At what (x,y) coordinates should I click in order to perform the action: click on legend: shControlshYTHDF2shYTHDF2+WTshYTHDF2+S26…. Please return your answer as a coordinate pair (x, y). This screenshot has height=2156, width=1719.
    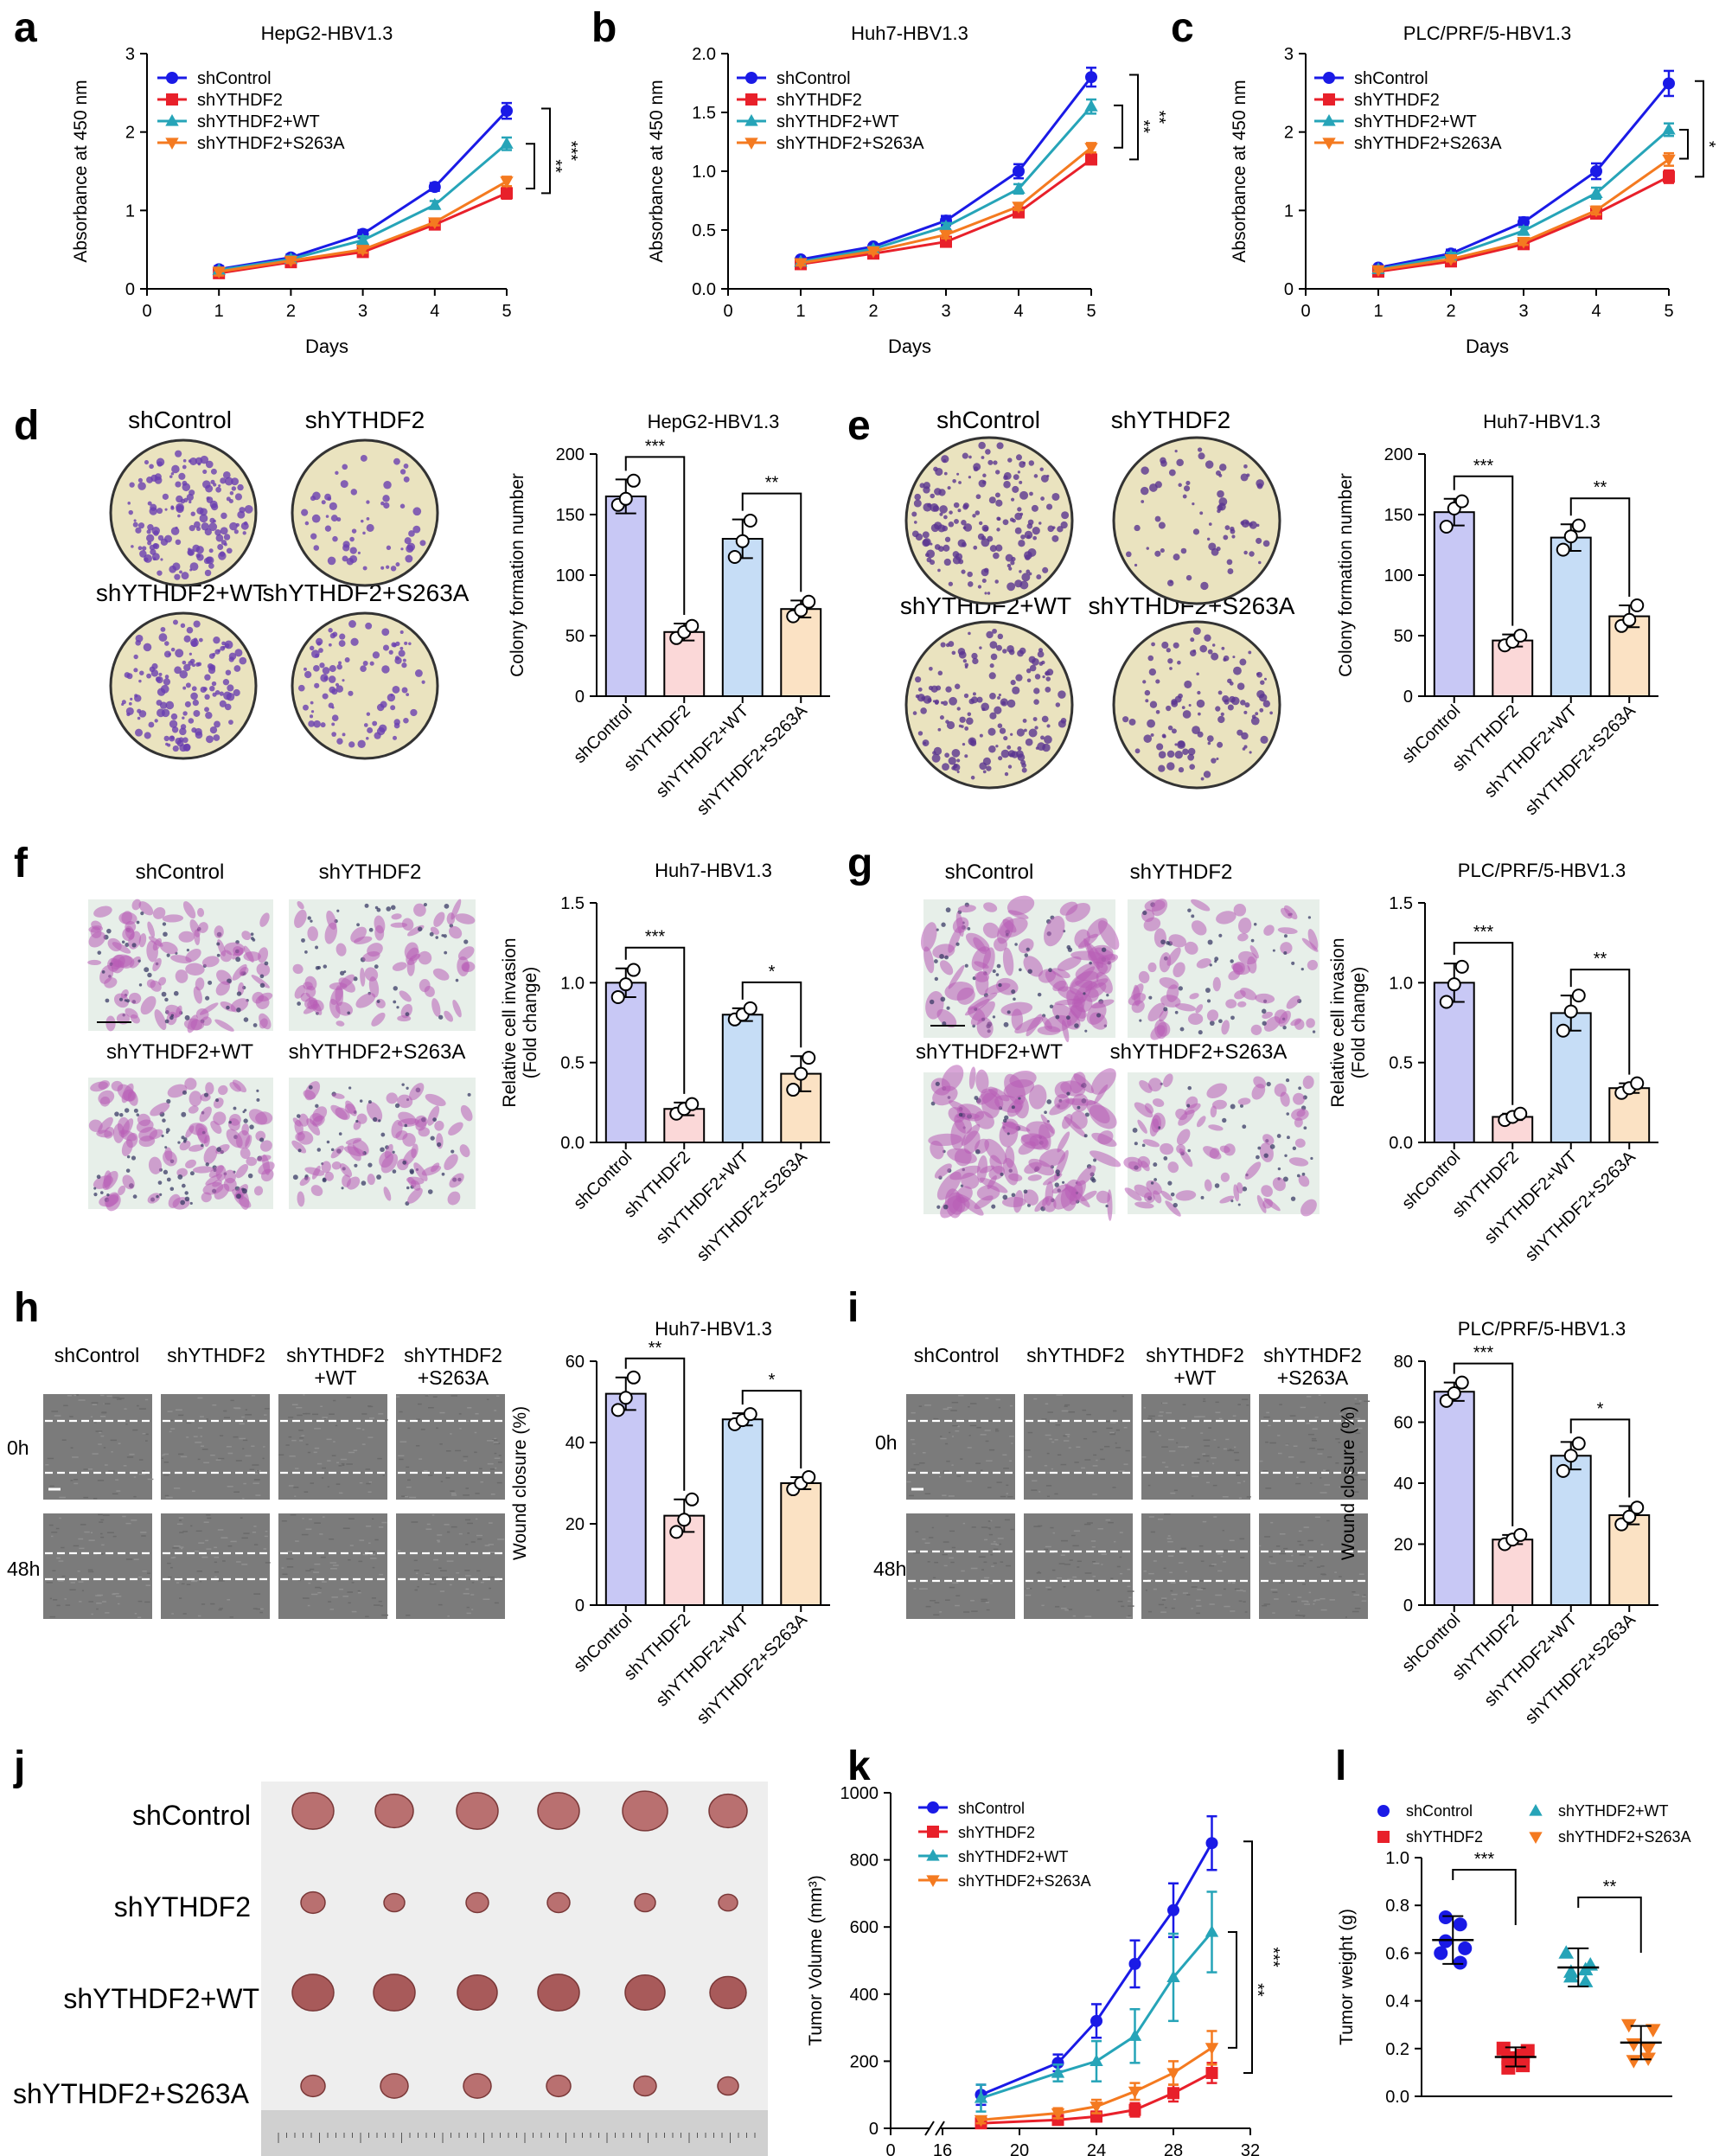
    Looking at the image, I should click on (1534, 1824).